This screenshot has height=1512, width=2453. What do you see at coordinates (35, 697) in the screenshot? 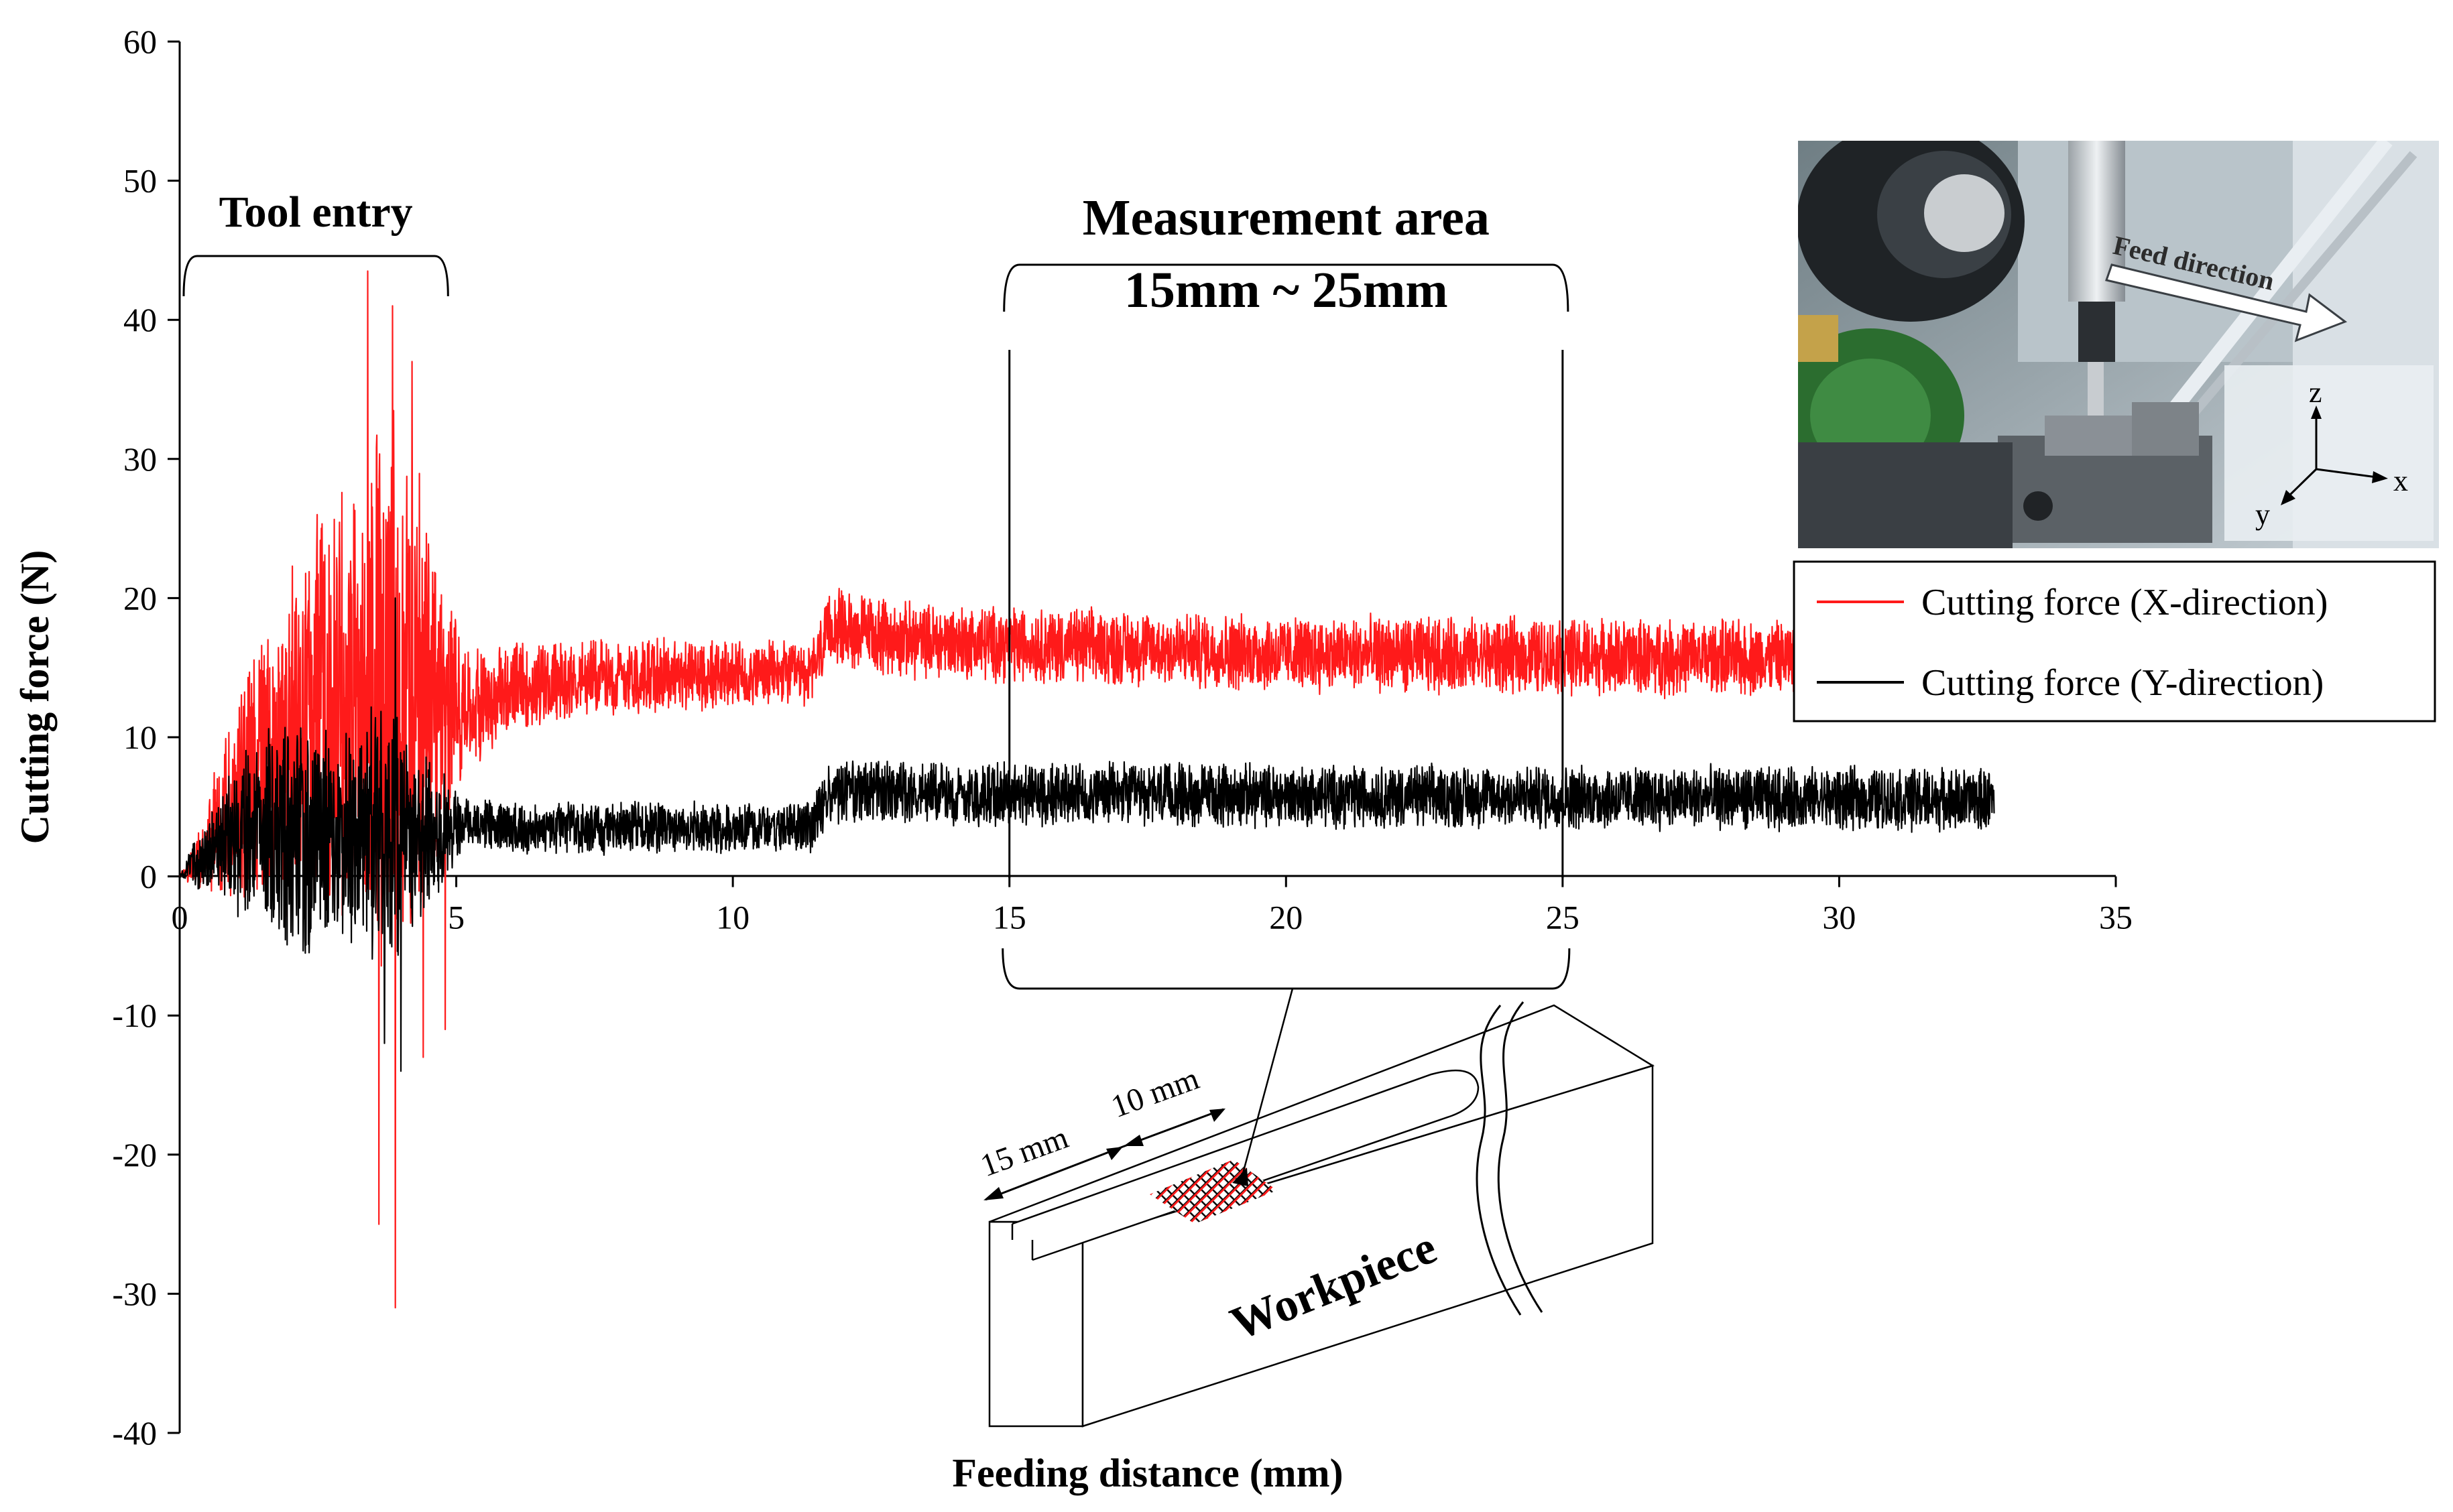
I see `y-axis-title: Cutting force (N)` at bounding box center [35, 697].